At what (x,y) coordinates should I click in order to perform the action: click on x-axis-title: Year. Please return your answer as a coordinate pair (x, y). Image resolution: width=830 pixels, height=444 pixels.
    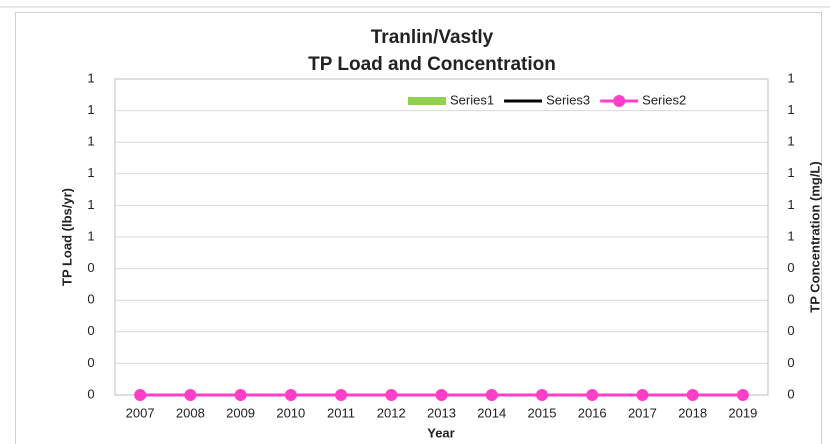
    Looking at the image, I should click on (440, 432).